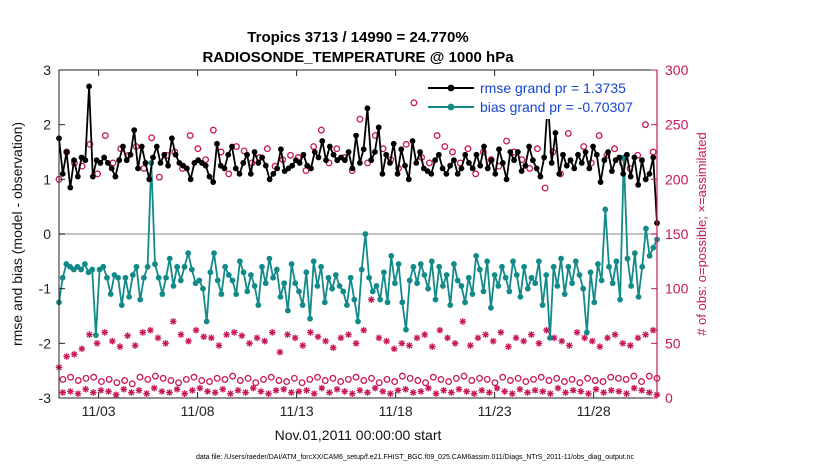 The height and width of the screenshot is (470, 830). What do you see at coordinates (198, 411) in the screenshot?
I see `x-tick-label: 11/08` at bounding box center [198, 411].